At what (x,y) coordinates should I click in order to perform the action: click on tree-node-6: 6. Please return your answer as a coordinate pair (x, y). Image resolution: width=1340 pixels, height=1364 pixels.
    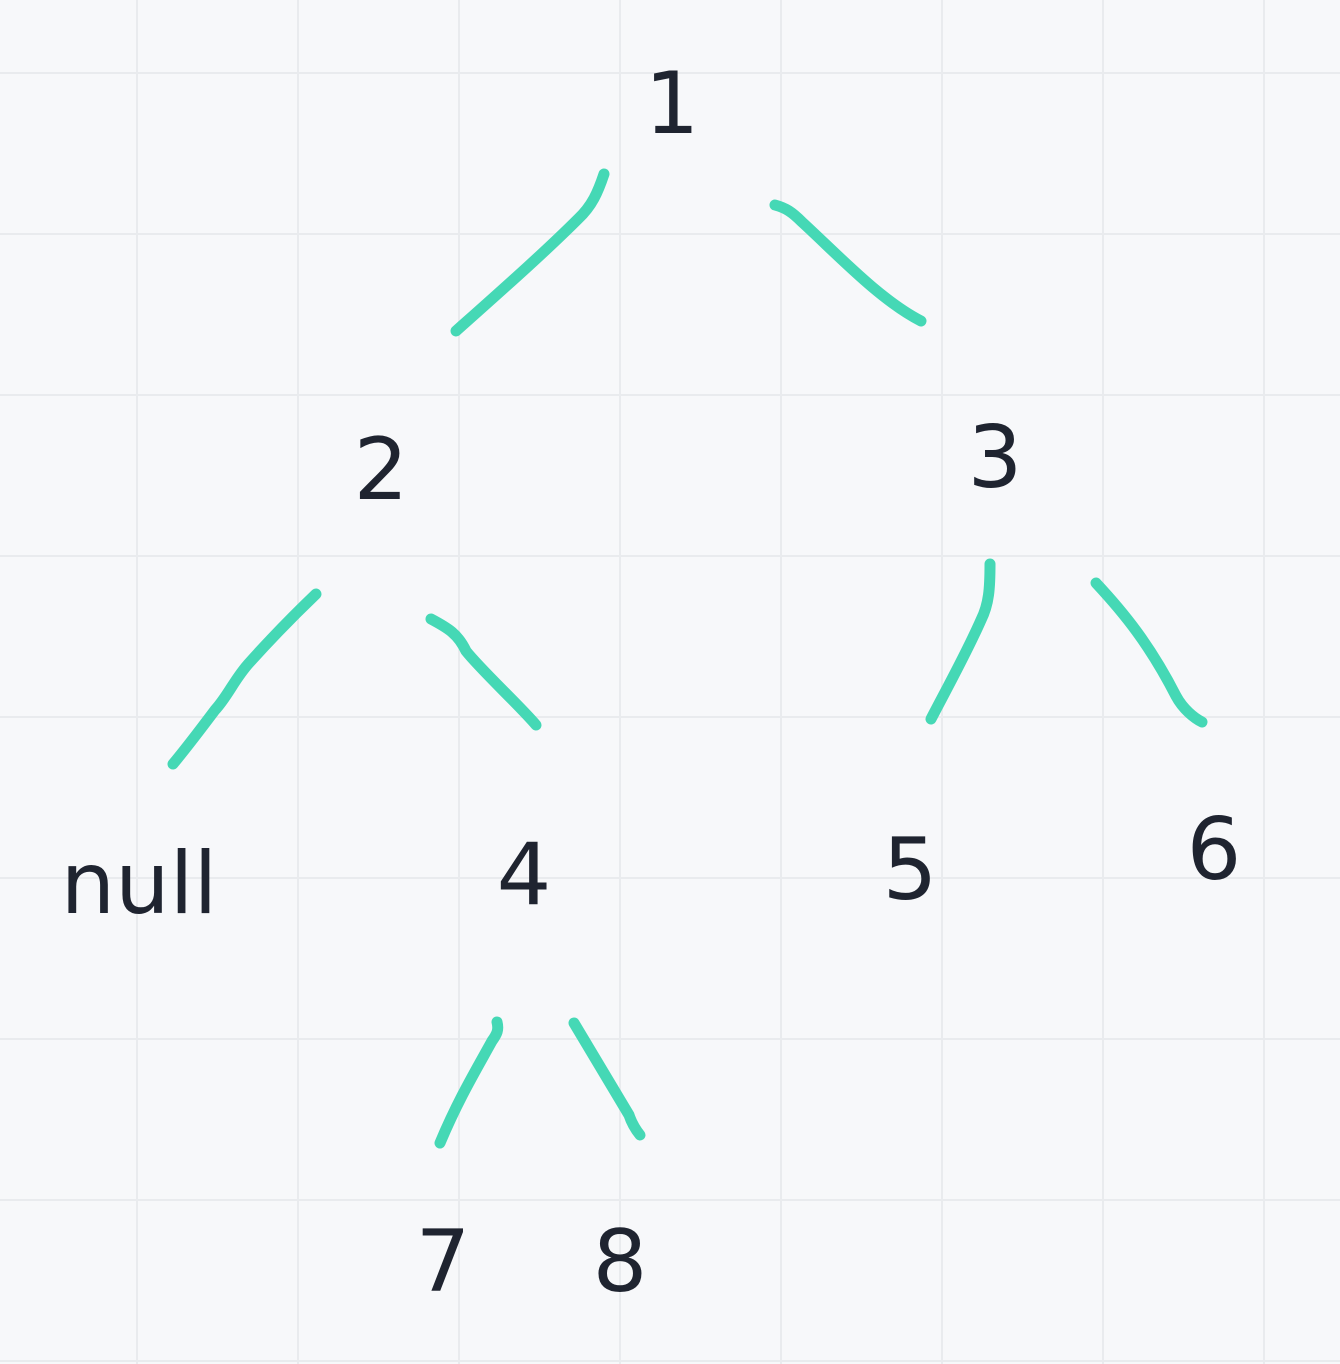
    Looking at the image, I should click on (1214, 850).